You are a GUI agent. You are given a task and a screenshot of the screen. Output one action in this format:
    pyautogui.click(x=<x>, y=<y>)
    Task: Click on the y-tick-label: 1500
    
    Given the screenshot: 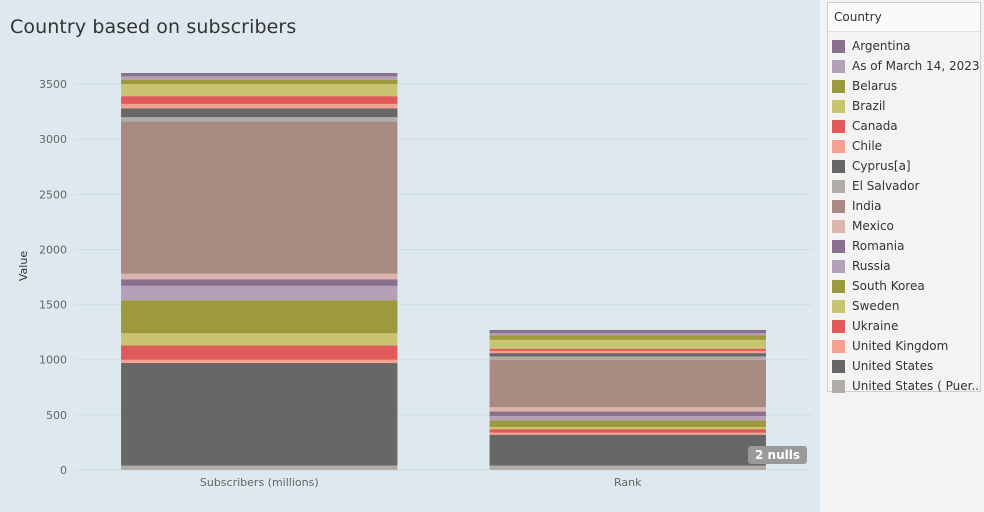 What is the action you would take?
    pyautogui.click(x=53, y=305)
    